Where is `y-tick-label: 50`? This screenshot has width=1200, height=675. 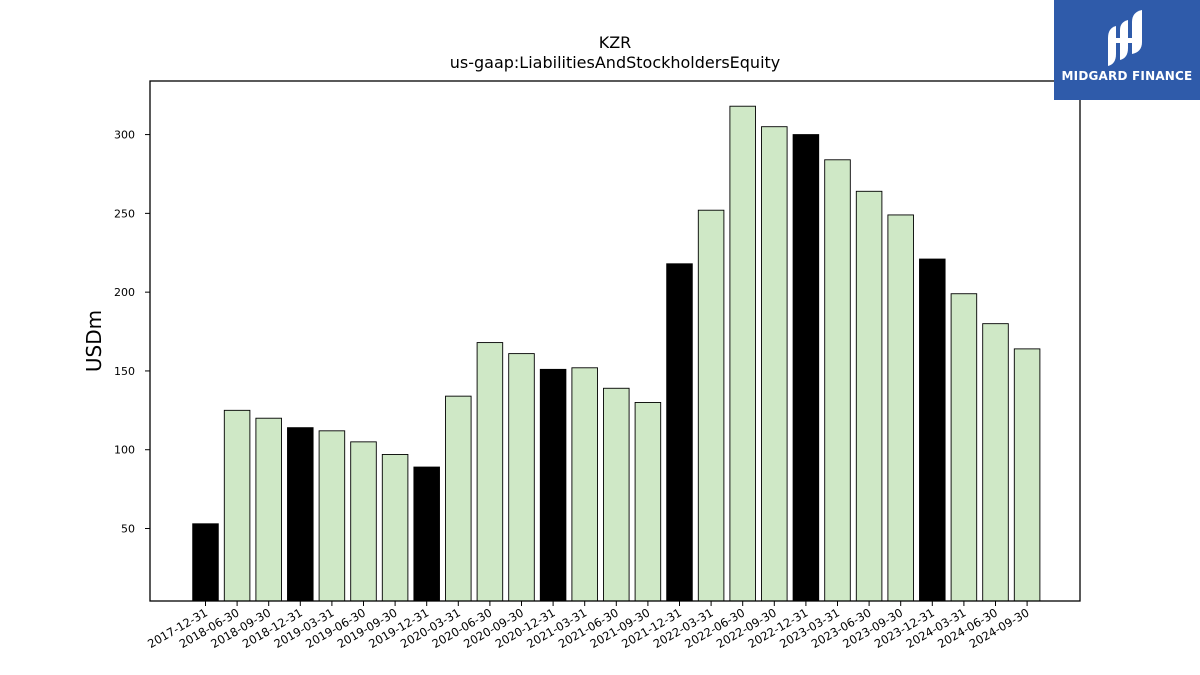 y-tick-label: 50 is located at coordinates (128, 529).